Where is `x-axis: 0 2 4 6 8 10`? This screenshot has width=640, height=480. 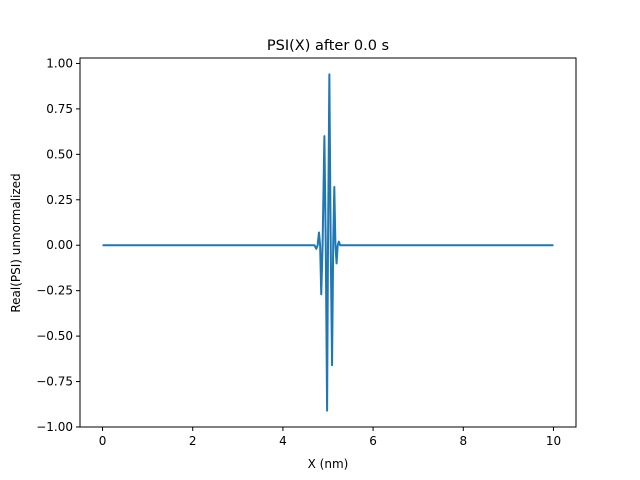
x-axis: 0 2 4 6 8 10 is located at coordinates (330, 437).